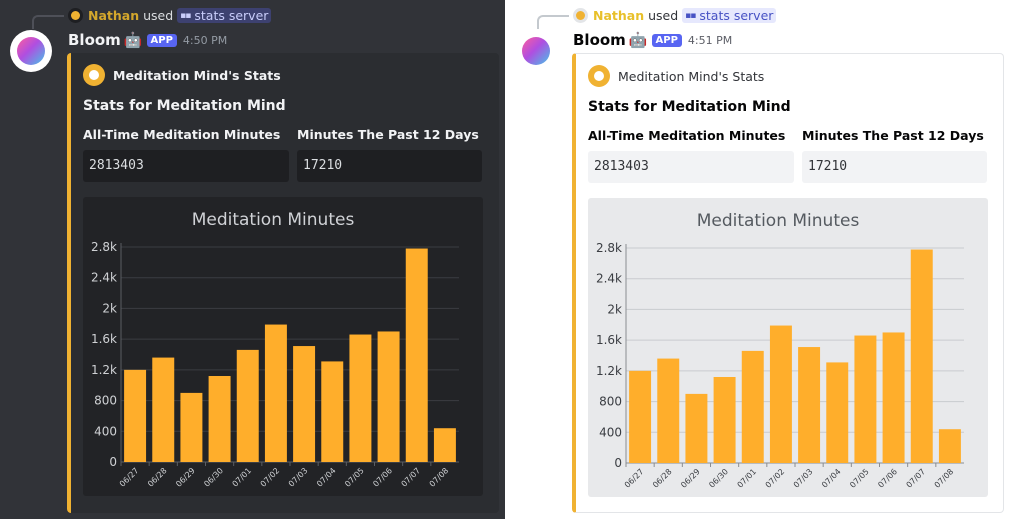  What do you see at coordinates (439, 477) in the screenshot?
I see `x-tick-label: 07/08` at bounding box center [439, 477].